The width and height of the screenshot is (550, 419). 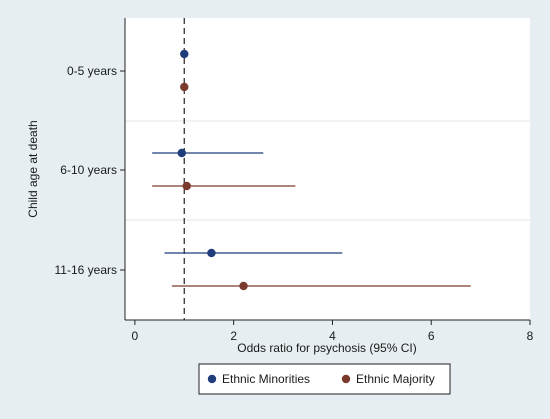 I want to click on legend: Ethnic Minorities Ethnic Majority, so click(x=324, y=379).